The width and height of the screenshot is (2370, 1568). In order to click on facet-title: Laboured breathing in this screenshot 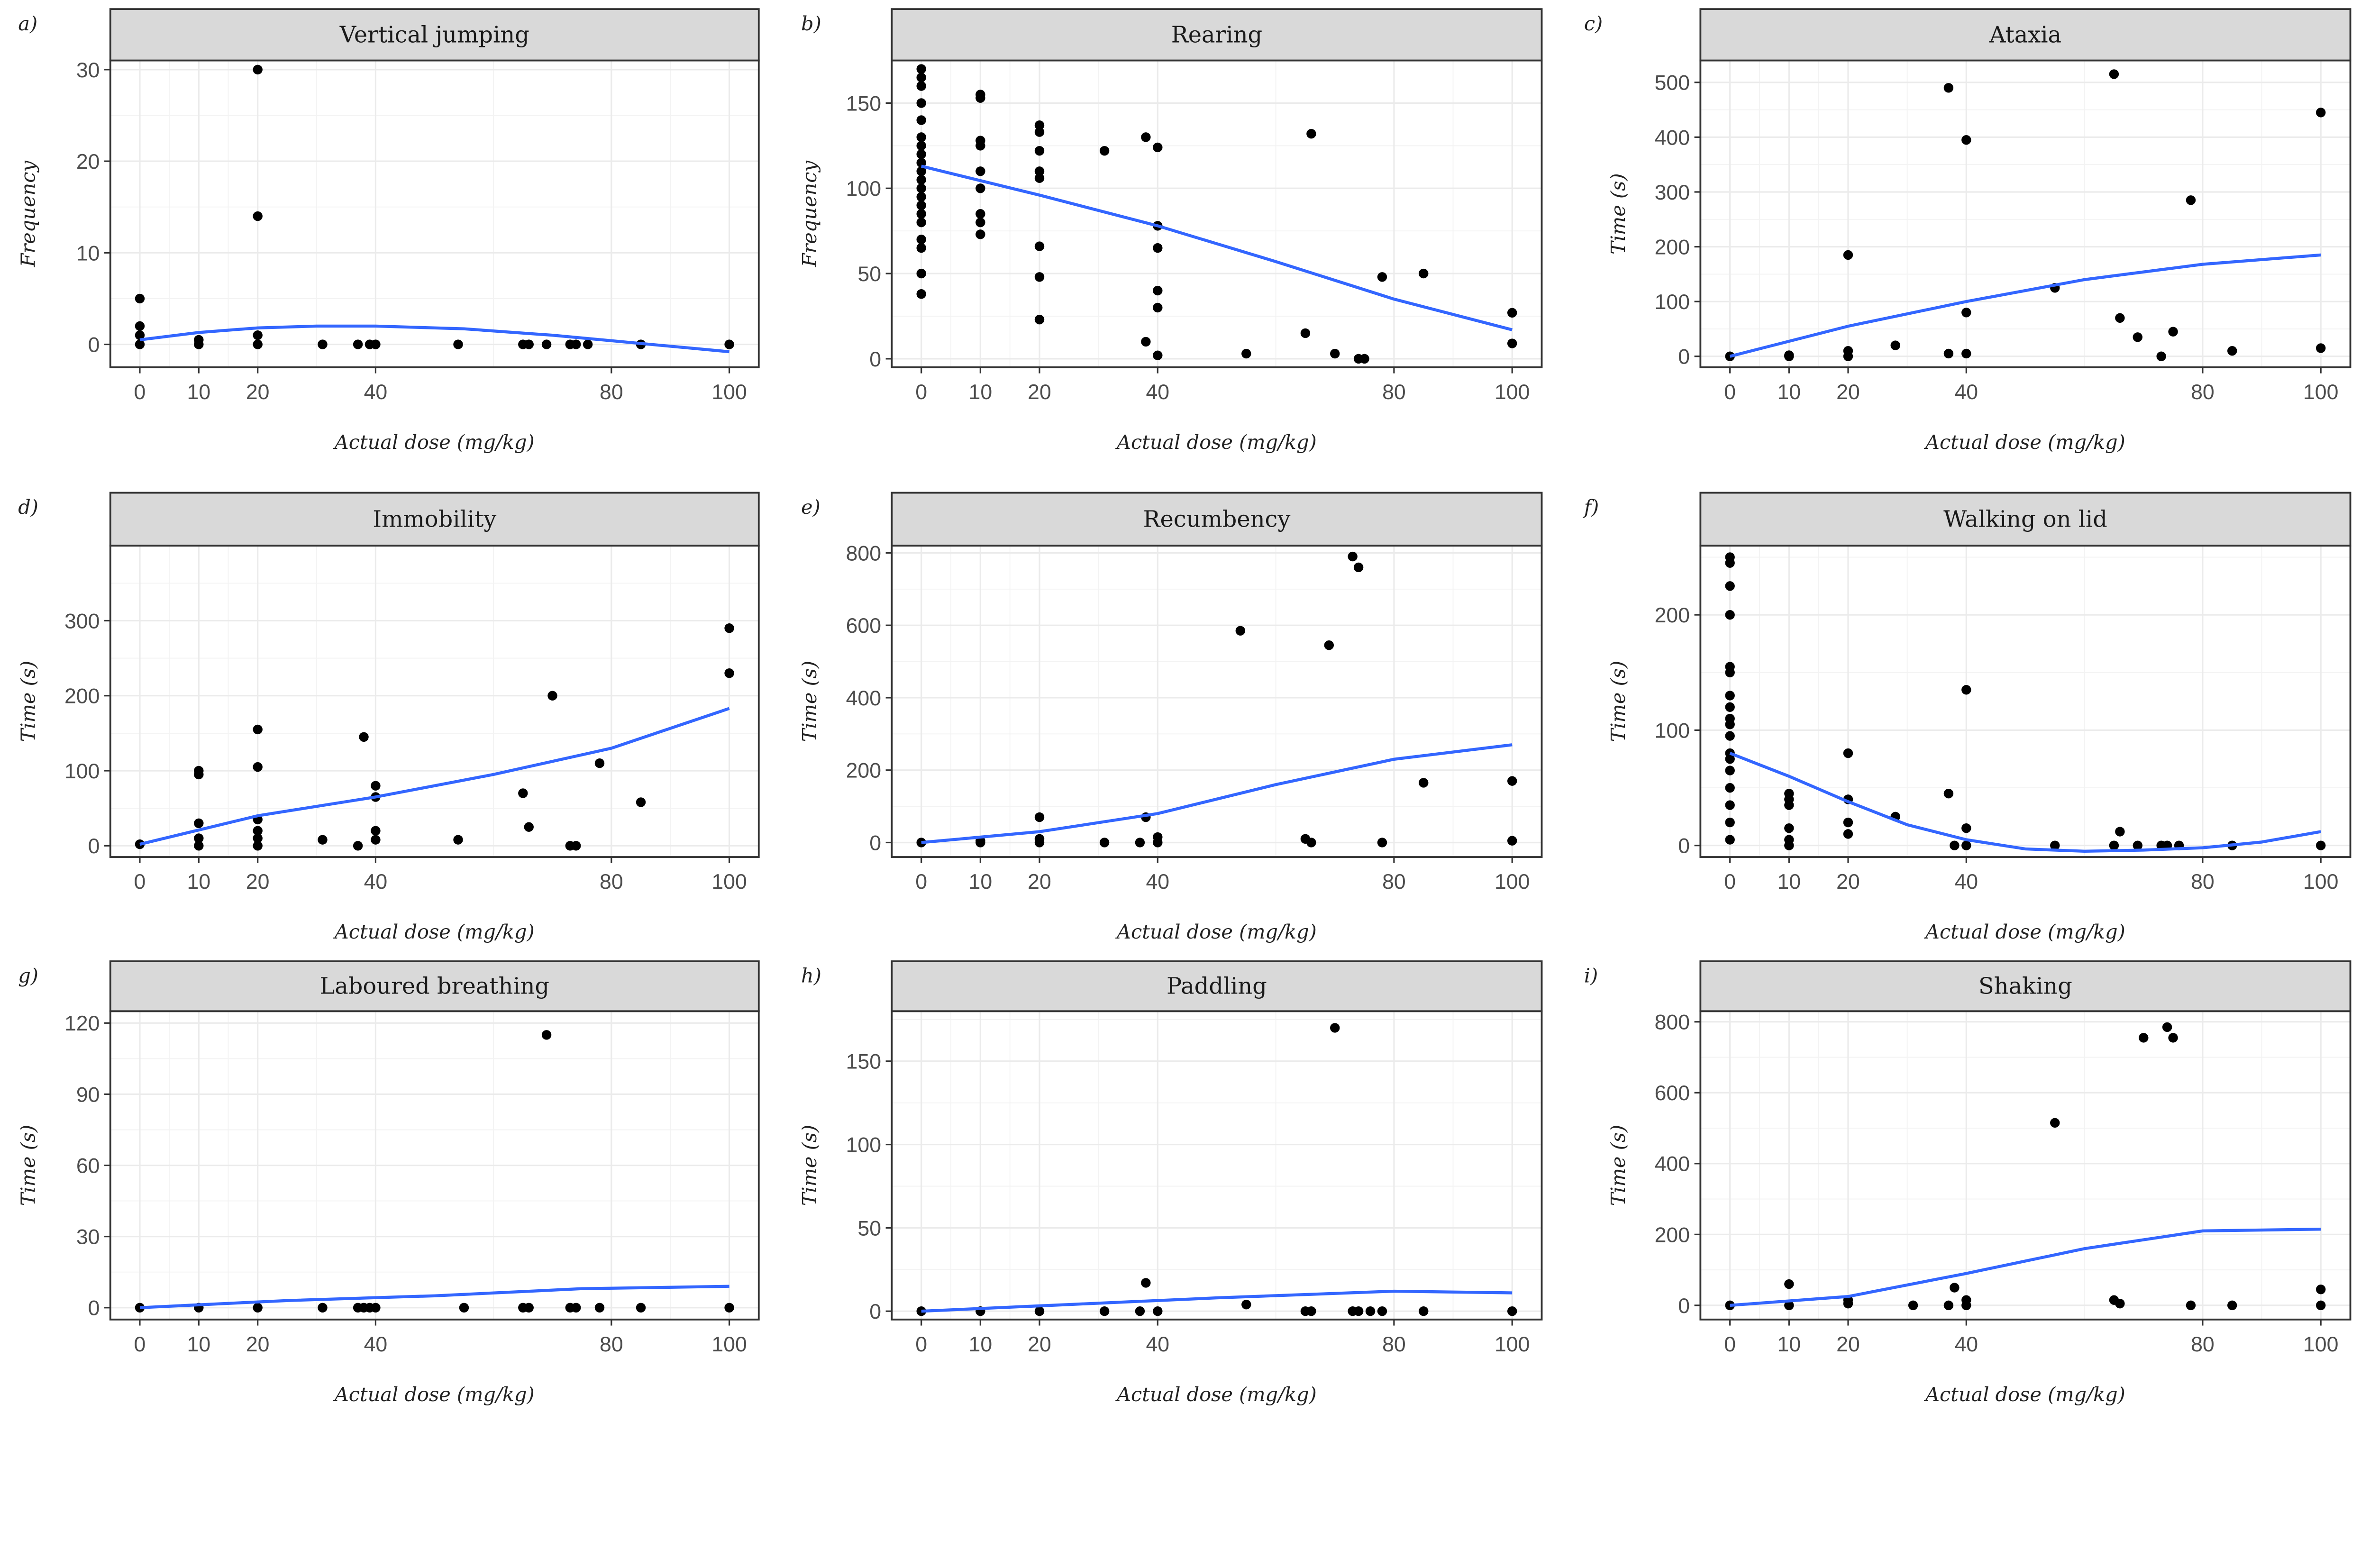, I will do `click(435, 987)`.